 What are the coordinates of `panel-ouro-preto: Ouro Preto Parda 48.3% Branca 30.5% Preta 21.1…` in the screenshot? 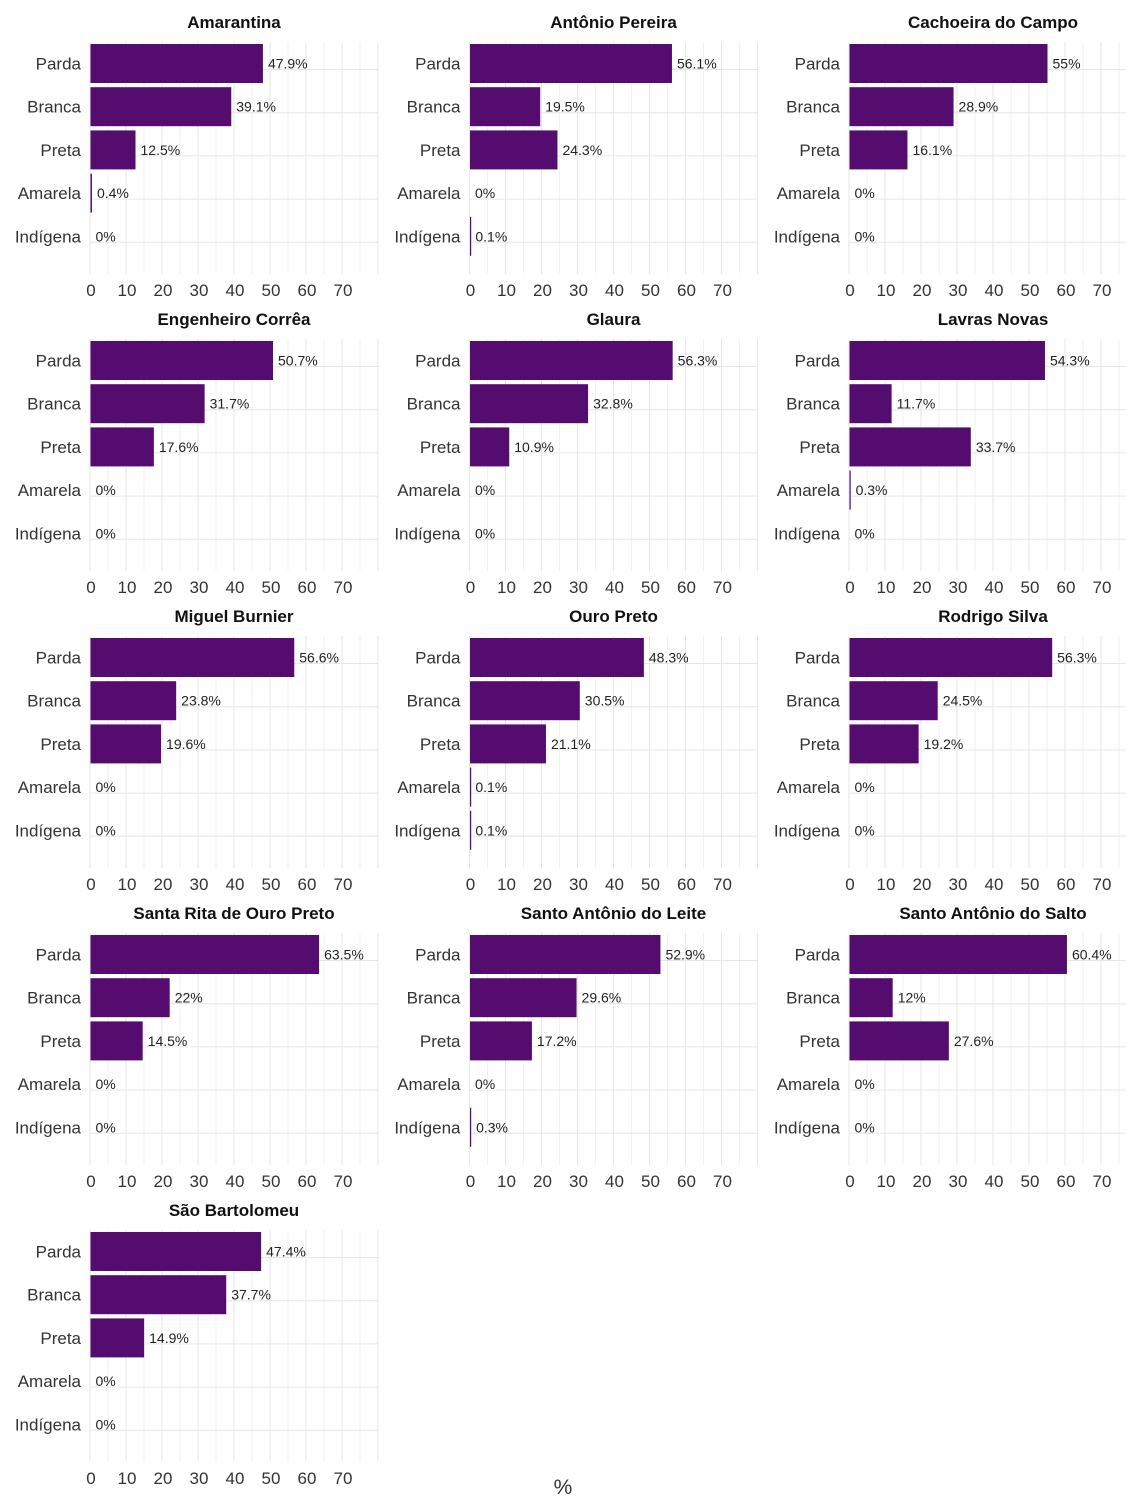 It's located at (576, 750).